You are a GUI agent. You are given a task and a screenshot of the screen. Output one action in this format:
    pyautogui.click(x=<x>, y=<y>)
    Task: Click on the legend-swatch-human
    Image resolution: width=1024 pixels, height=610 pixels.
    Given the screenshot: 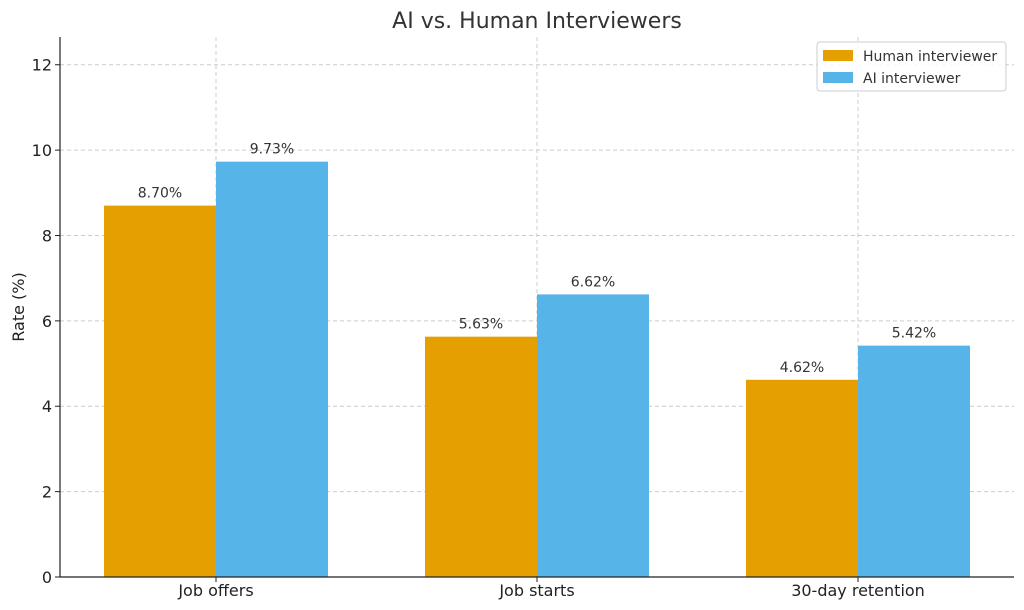 What is the action you would take?
    pyautogui.click(x=838, y=55)
    